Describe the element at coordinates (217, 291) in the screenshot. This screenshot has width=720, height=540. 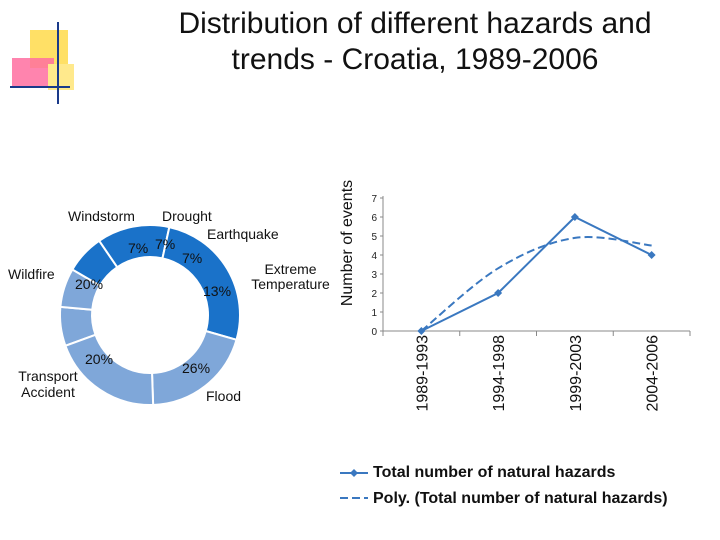
I see `pct-extreme-temperature: 13%` at that location.